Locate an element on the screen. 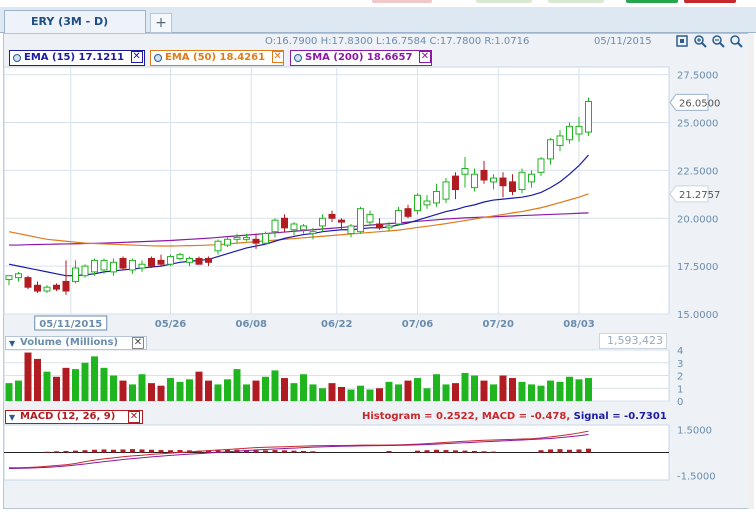 The width and height of the screenshot is (756, 522). indicator-ema50: EMA (50) 18.4261 ✕ is located at coordinates (217, 58).